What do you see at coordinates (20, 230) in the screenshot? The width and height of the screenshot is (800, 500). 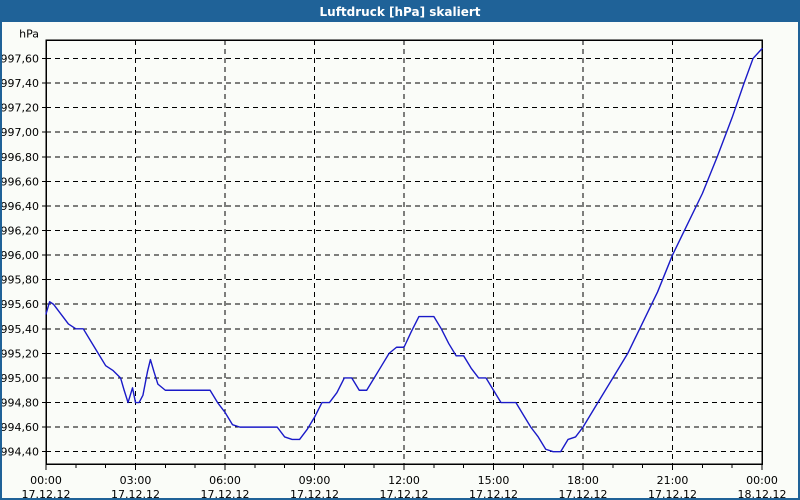 I see `y-axis-tick-label: 996,20` at bounding box center [20, 230].